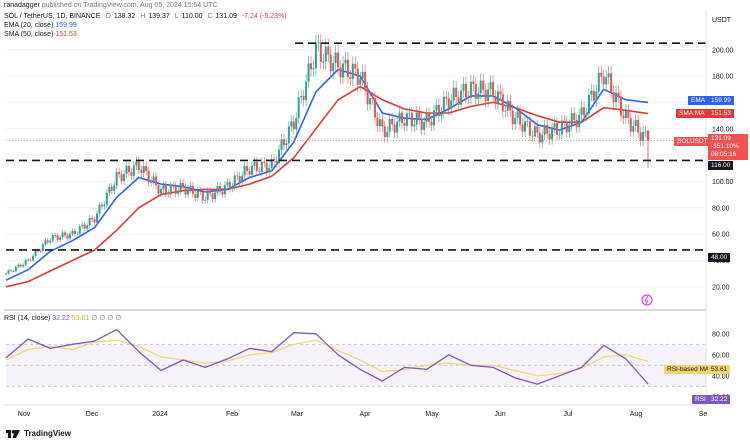 The height and width of the screenshot is (442, 750). I want to click on rsi-ma-badge: 53.61, so click(719, 369).